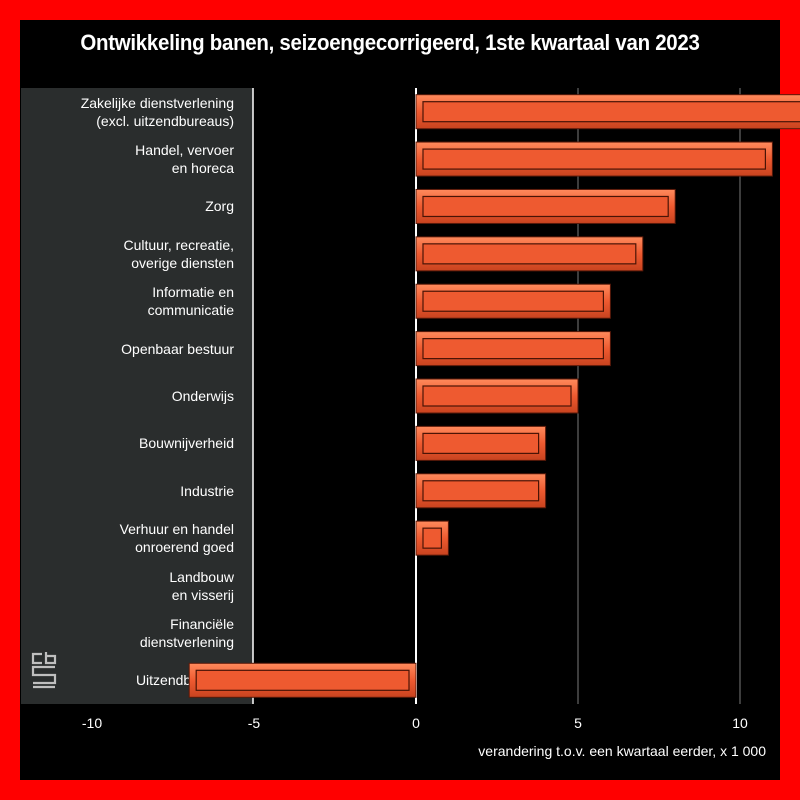 The height and width of the screenshot is (800, 800). I want to click on category-label: Onderwijs, so click(117, 396).